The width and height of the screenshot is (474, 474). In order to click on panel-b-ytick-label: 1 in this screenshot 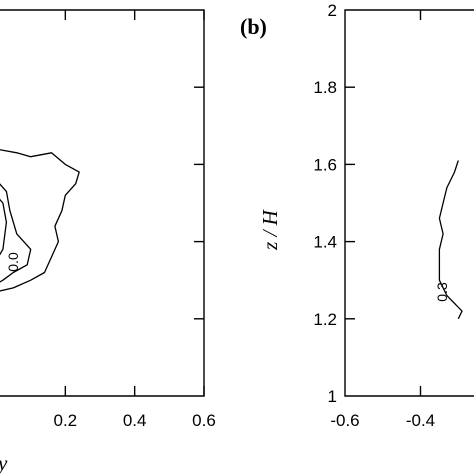, I will do `click(332, 396)`.